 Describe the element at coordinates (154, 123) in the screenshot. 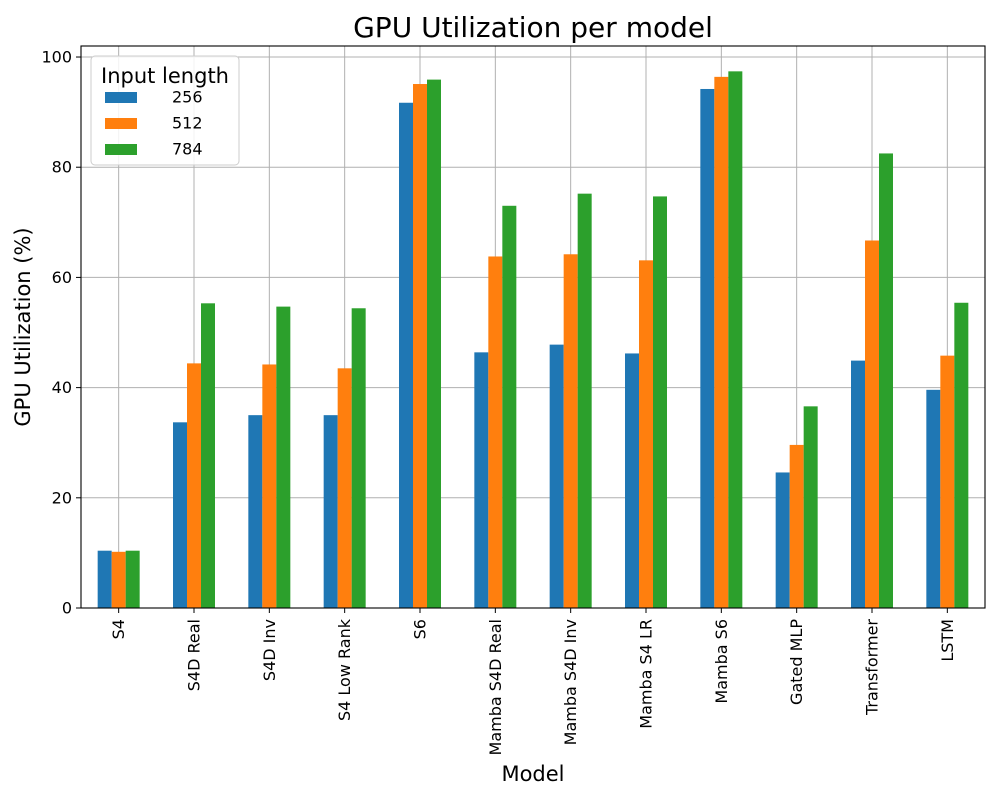

I see `legend-items: 256 512 784` at that location.